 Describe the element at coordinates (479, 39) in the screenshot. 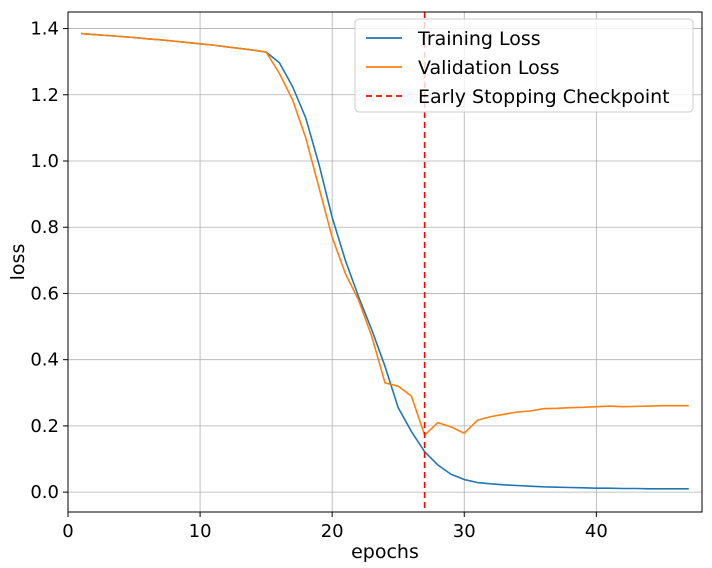

I see `legend-entry: Training Loss` at that location.